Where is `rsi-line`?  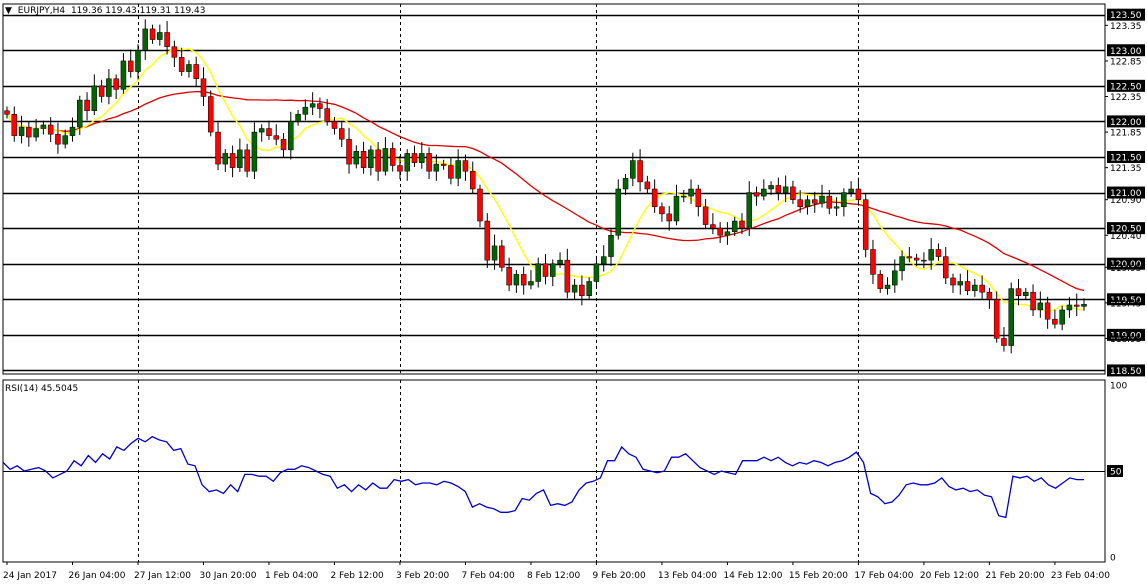 rsi-line is located at coordinates (543, 477).